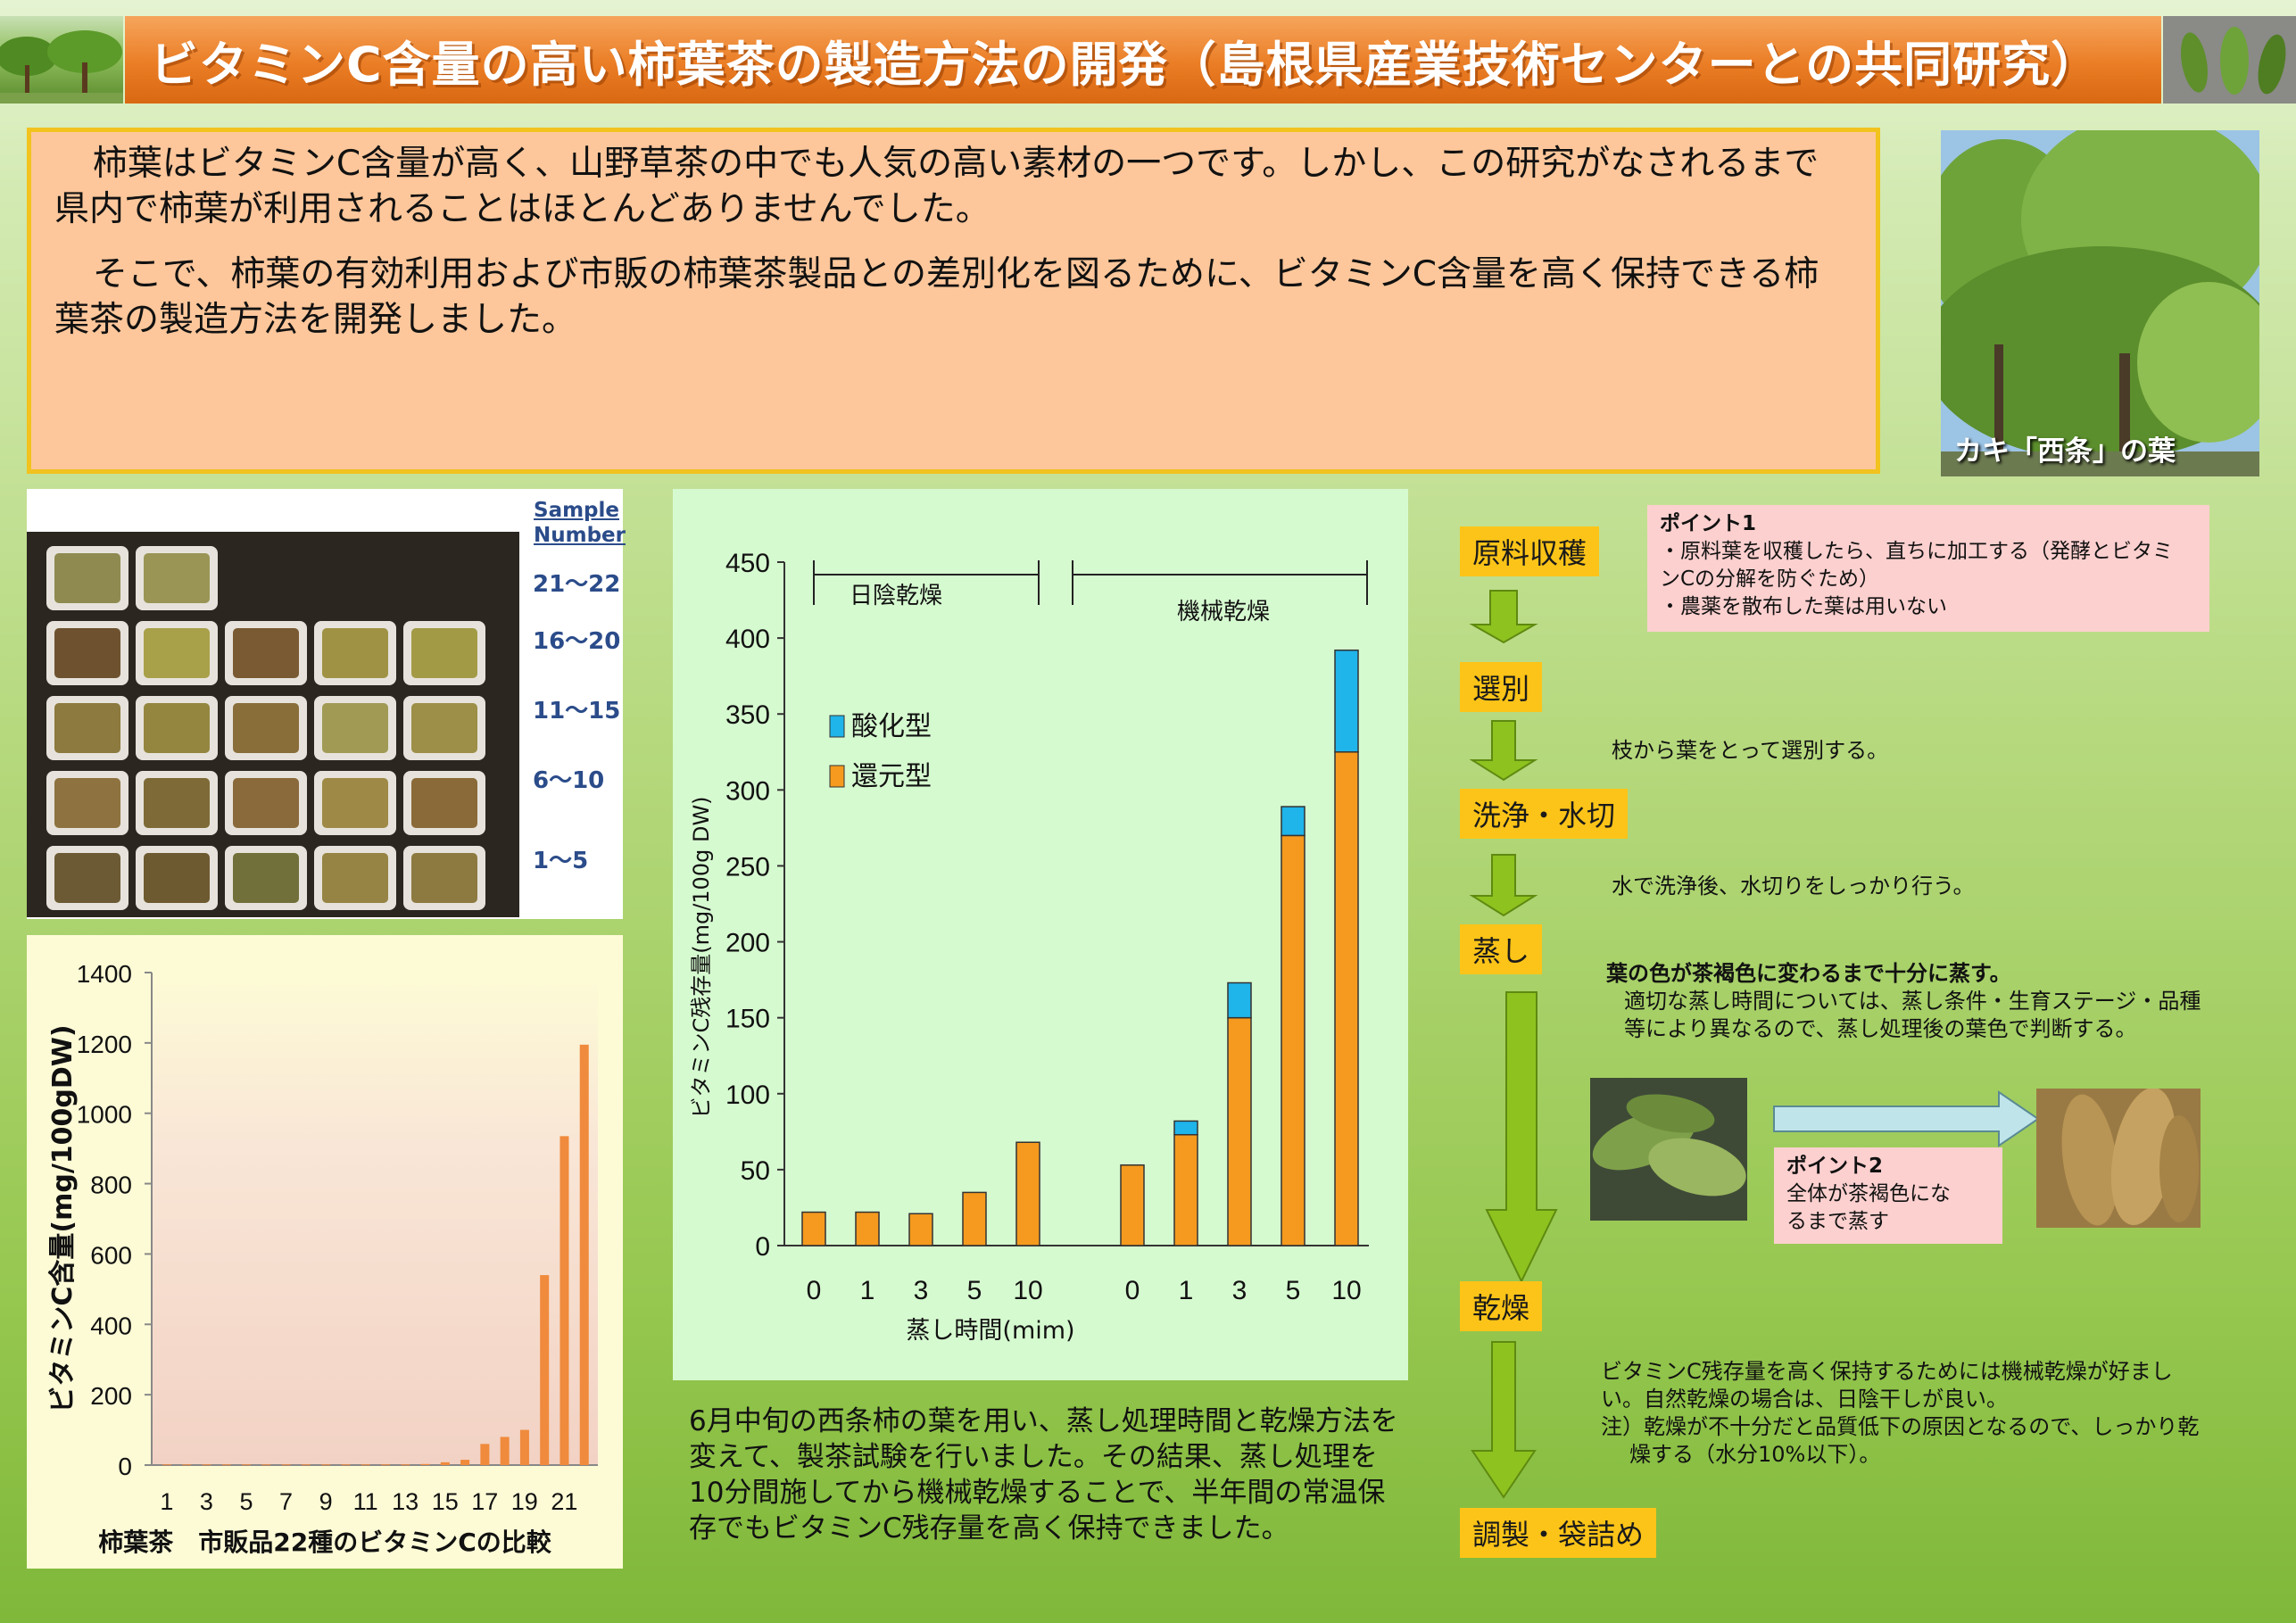 The image size is (2296, 1623). What do you see at coordinates (326, 1501) in the screenshot?
I see `x-tick-label: 9` at bounding box center [326, 1501].